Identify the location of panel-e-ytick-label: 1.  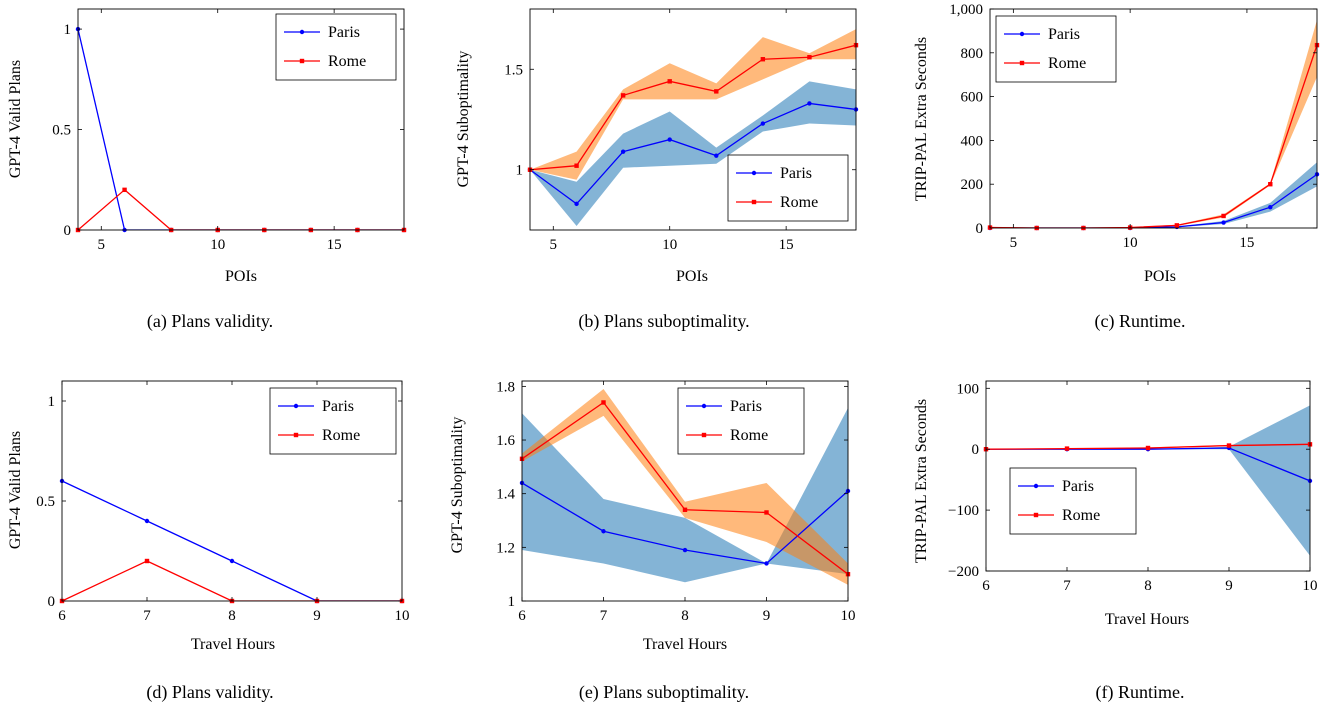
(512, 602).